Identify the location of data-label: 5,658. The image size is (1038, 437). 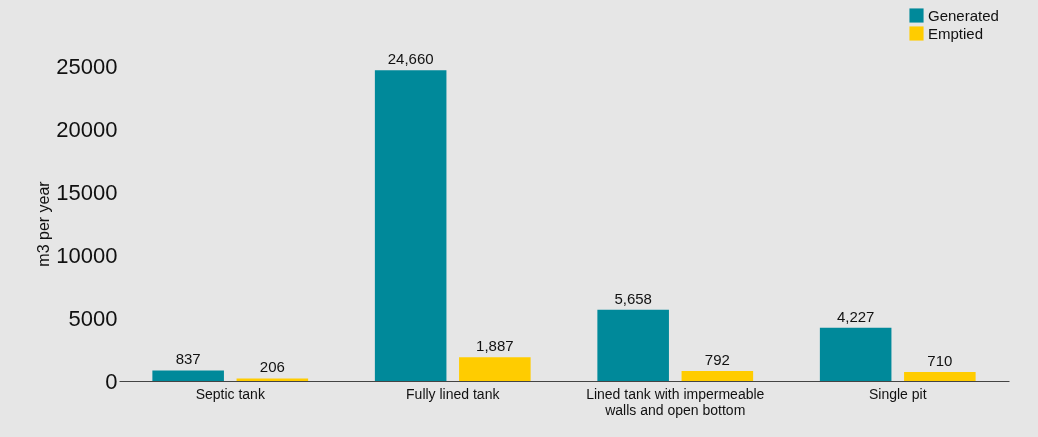
(633, 298).